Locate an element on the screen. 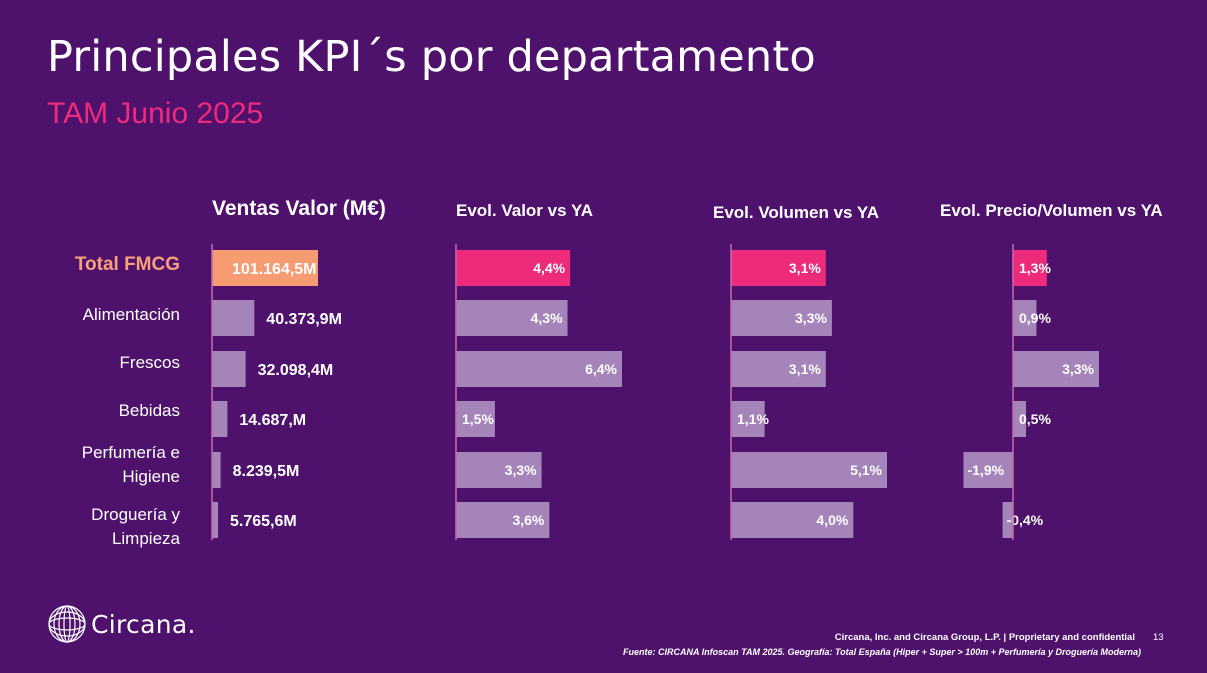 The width and height of the screenshot is (1207, 673). bar-label-1-4: 3,3% is located at coordinates (521, 470).